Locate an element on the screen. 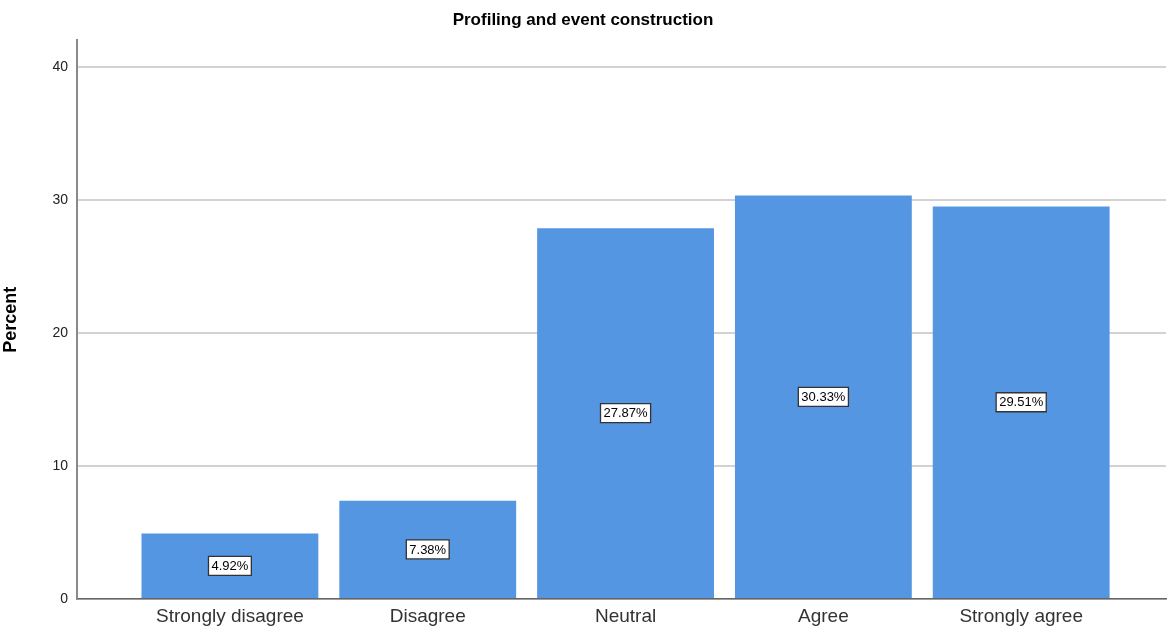  data-label: 29.51% is located at coordinates (1021, 402).